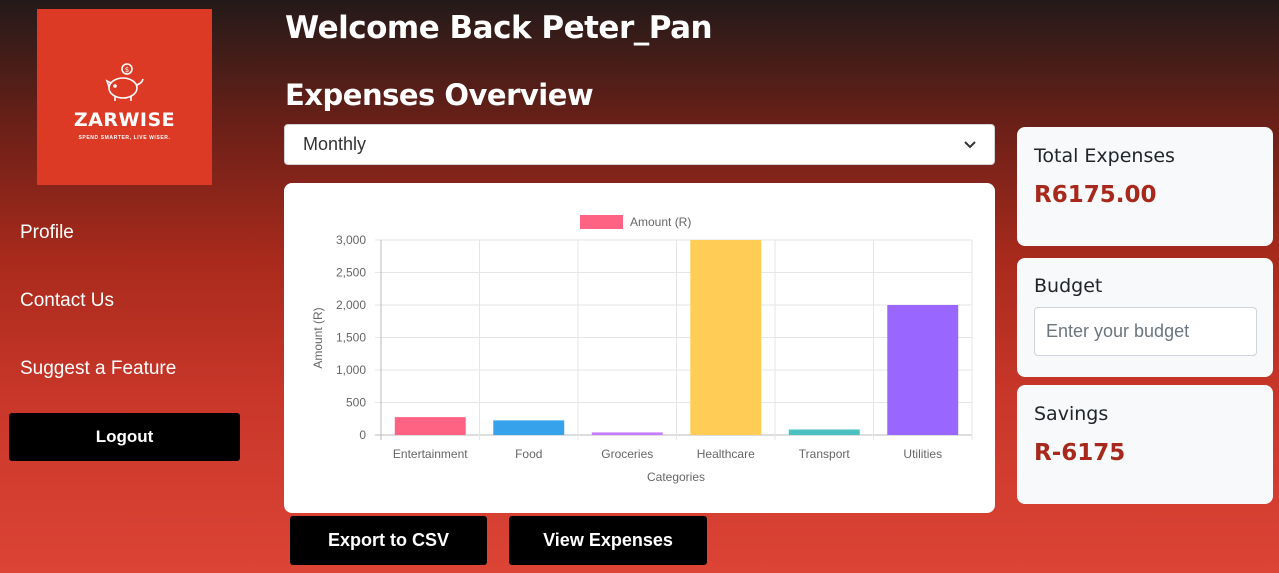  What do you see at coordinates (1145, 331) in the screenshot?
I see `budget-input` at bounding box center [1145, 331].